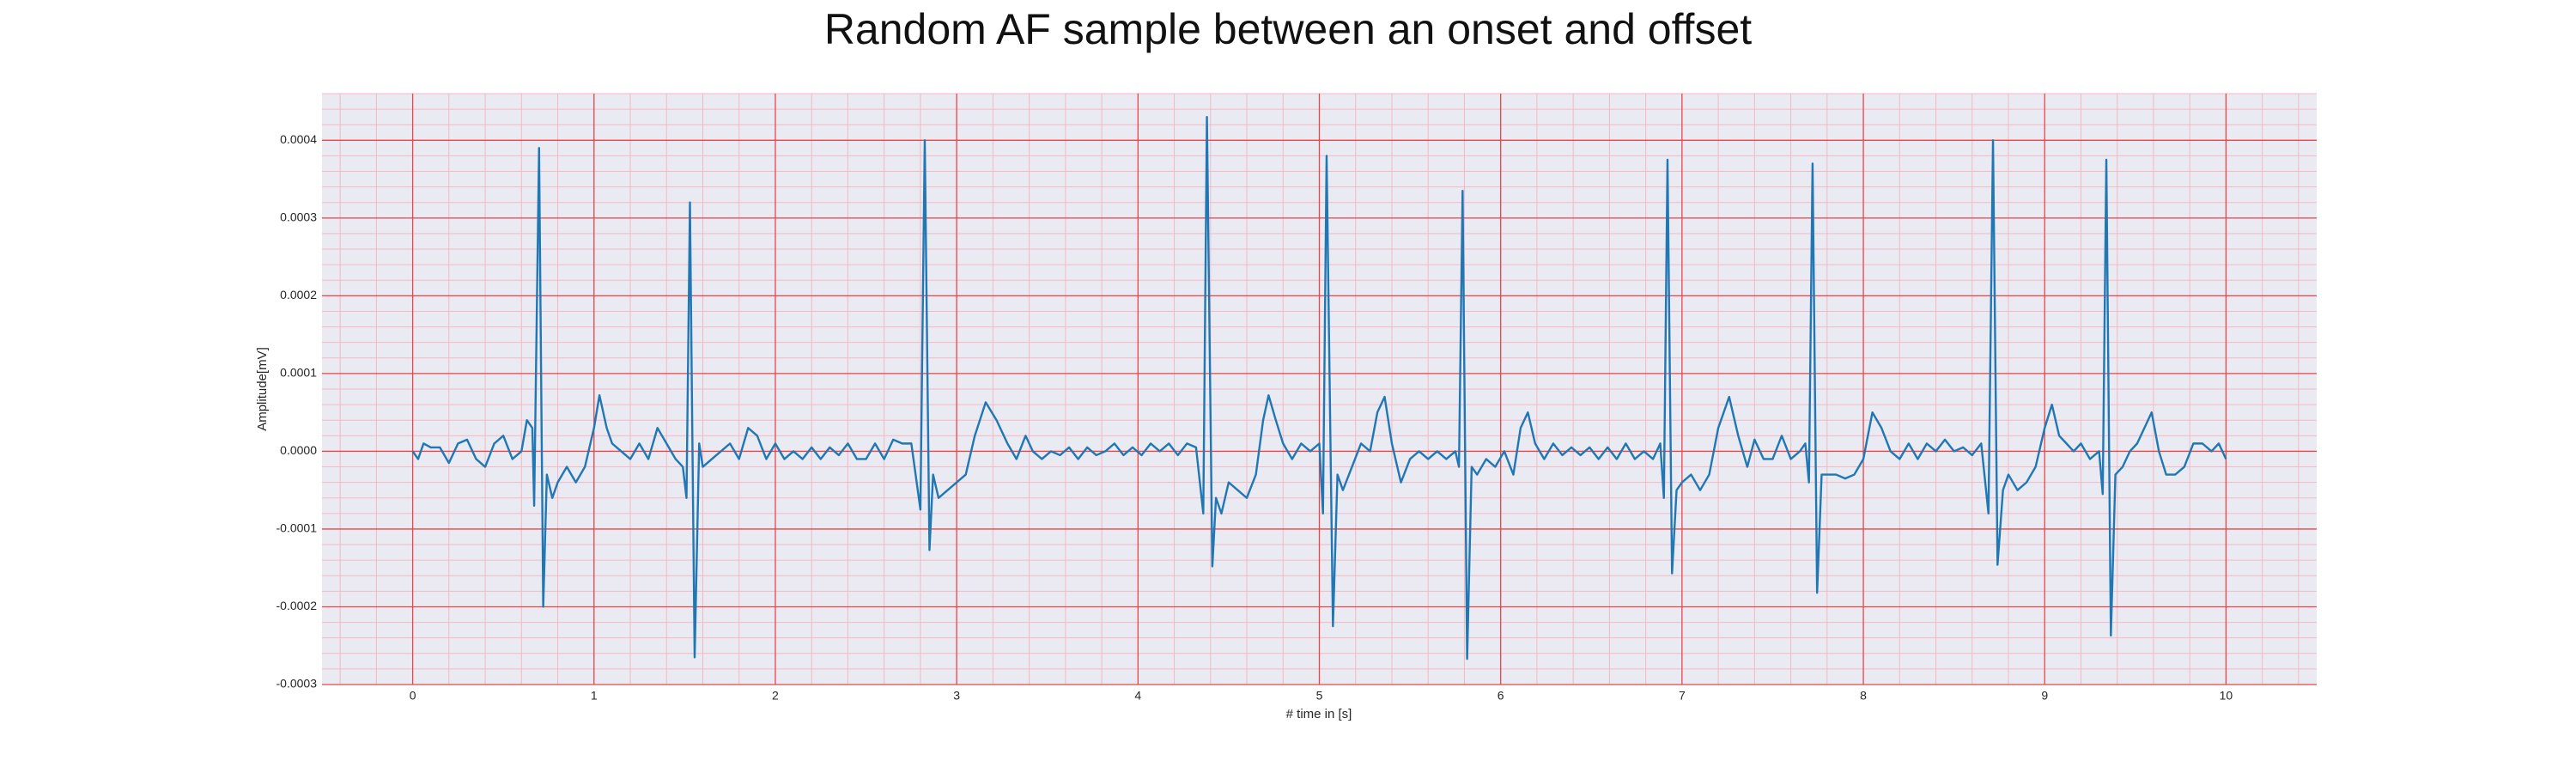 Image resolution: width=2576 pixels, height=773 pixels. Describe the element at coordinates (298, 294) in the screenshot. I see `y-tick-label: 0.0002` at that location.